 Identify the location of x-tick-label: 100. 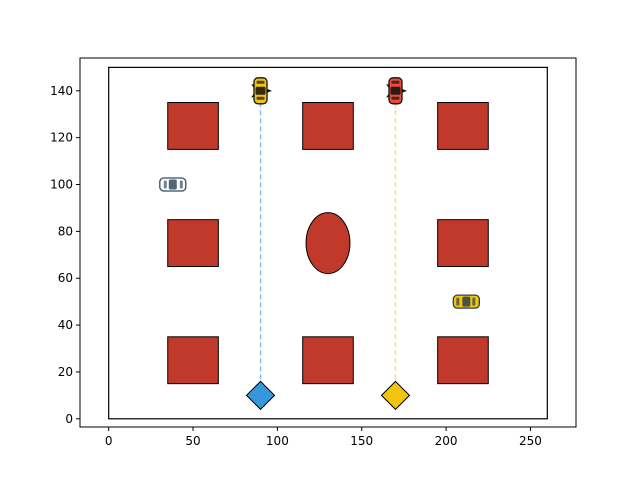
(277, 441).